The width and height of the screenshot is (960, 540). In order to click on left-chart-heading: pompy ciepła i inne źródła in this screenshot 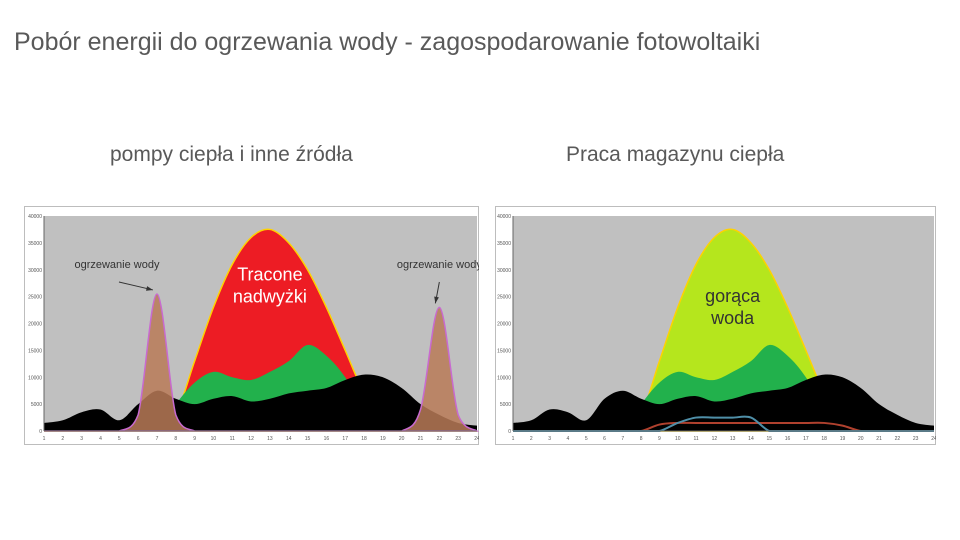, I will do `click(231, 154)`.